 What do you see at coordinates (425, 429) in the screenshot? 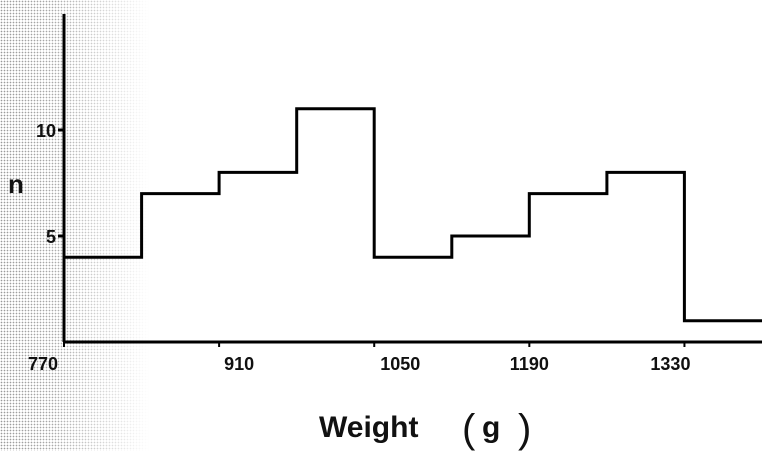
I see `x-axis-label: Weight ( g )` at bounding box center [425, 429].